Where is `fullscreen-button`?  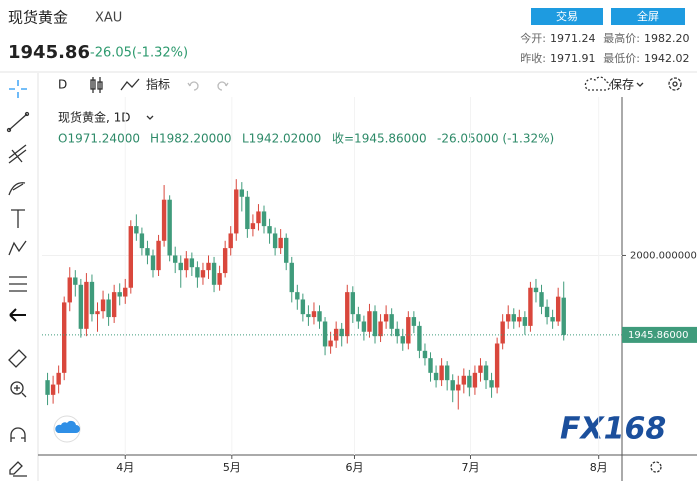
fullscreen-button is located at coordinates (648, 16).